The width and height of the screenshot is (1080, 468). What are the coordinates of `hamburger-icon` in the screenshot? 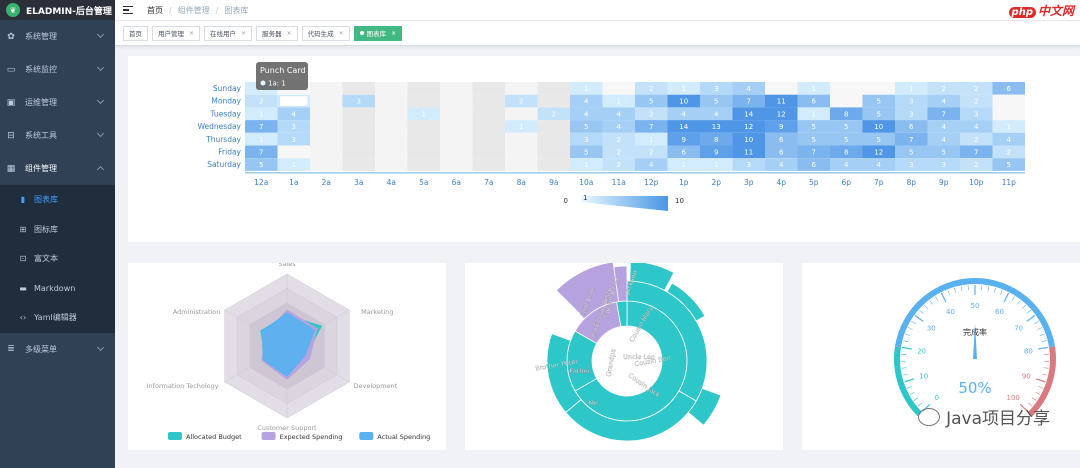 It's located at (128, 10).